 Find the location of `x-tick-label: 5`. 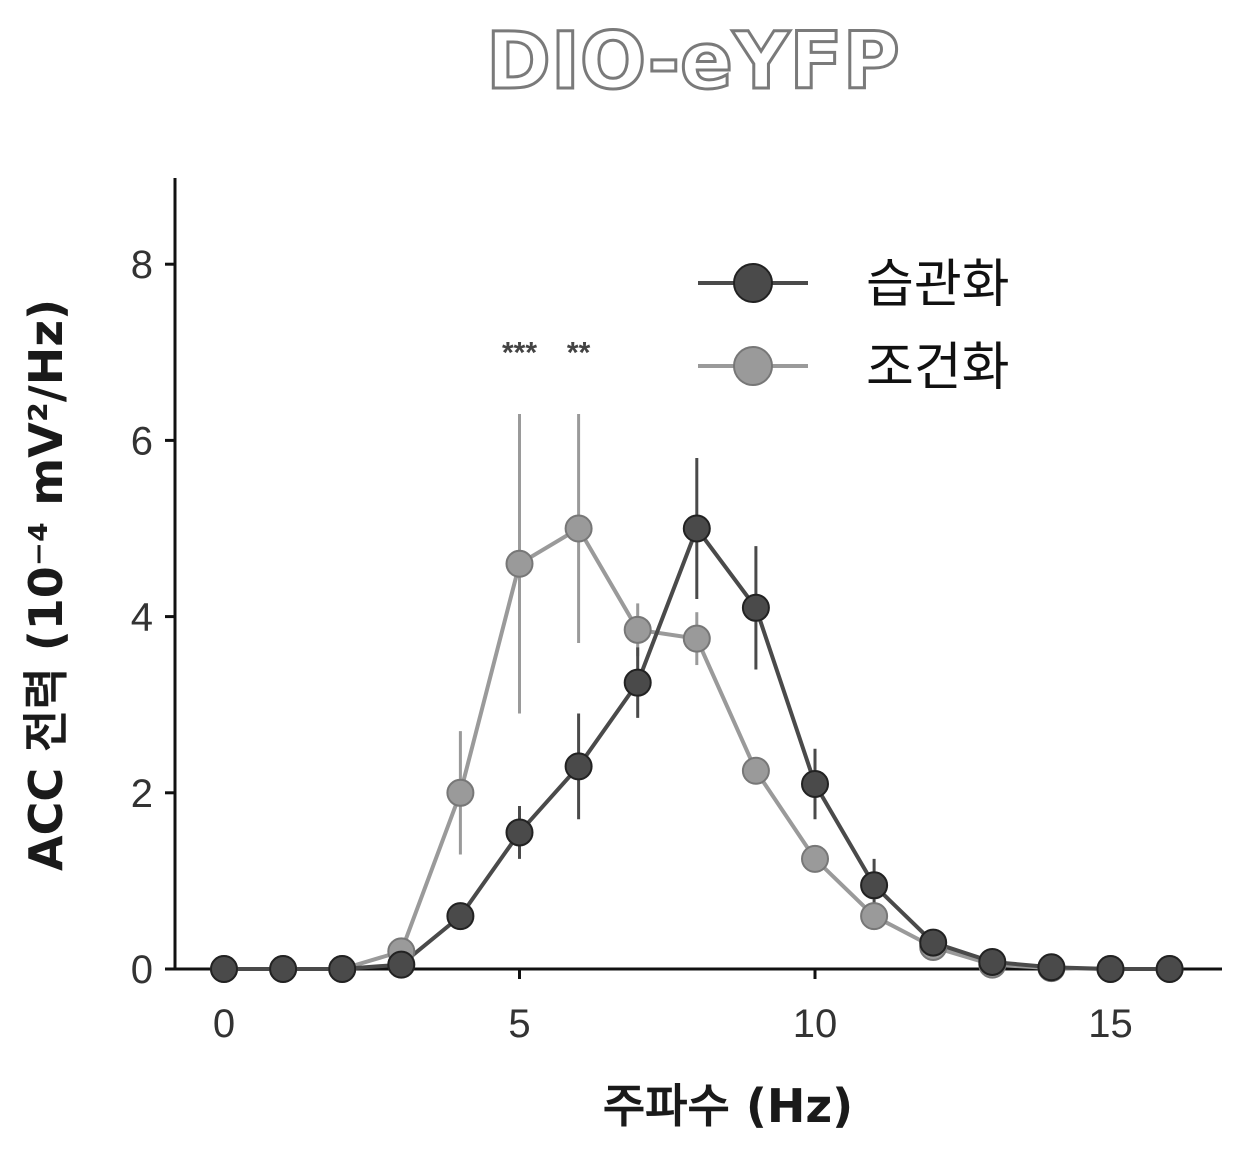

x-tick-label: 5 is located at coordinates (519, 1024).